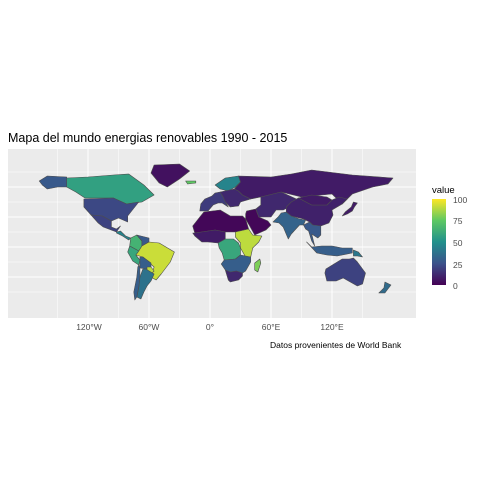 The width and height of the screenshot is (480, 480). What do you see at coordinates (332, 327) in the screenshot?
I see `x-tick-label: 120°E` at bounding box center [332, 327].